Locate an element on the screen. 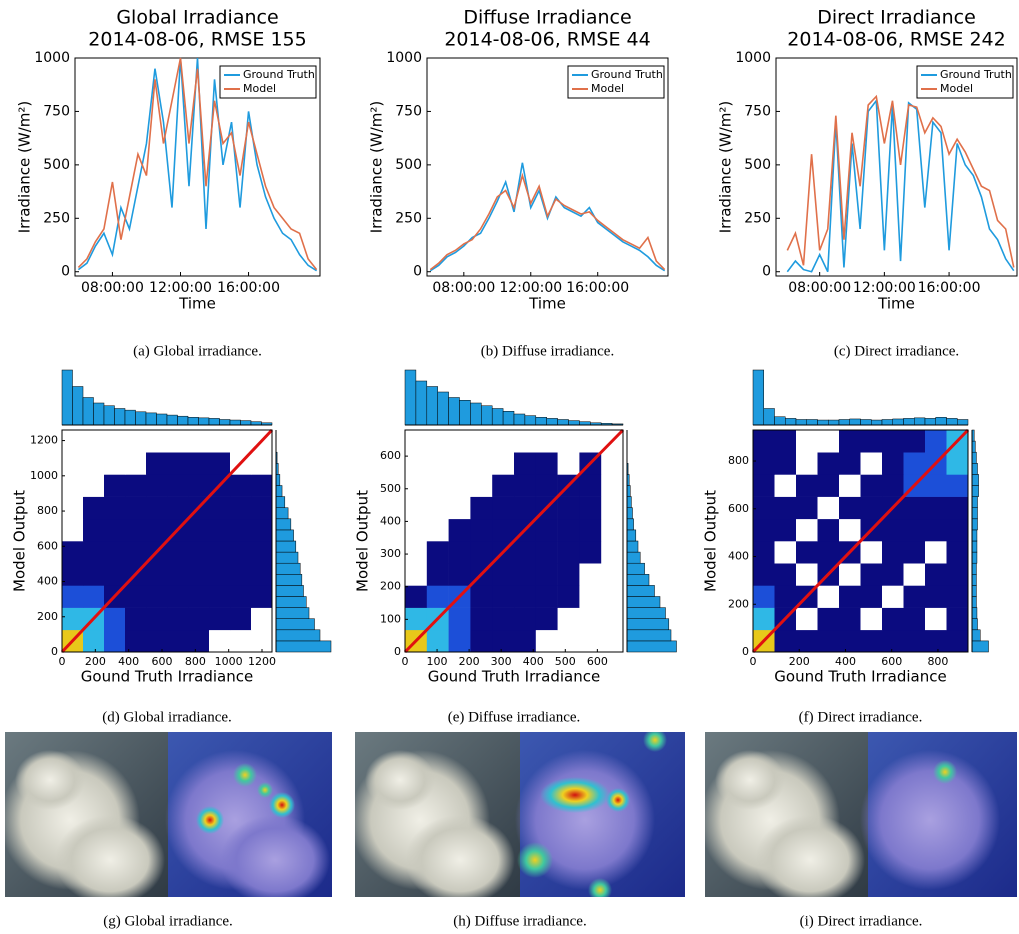 The width and height of the screenshot is (1019, 934). series-line is located at coordinates (900, 185).